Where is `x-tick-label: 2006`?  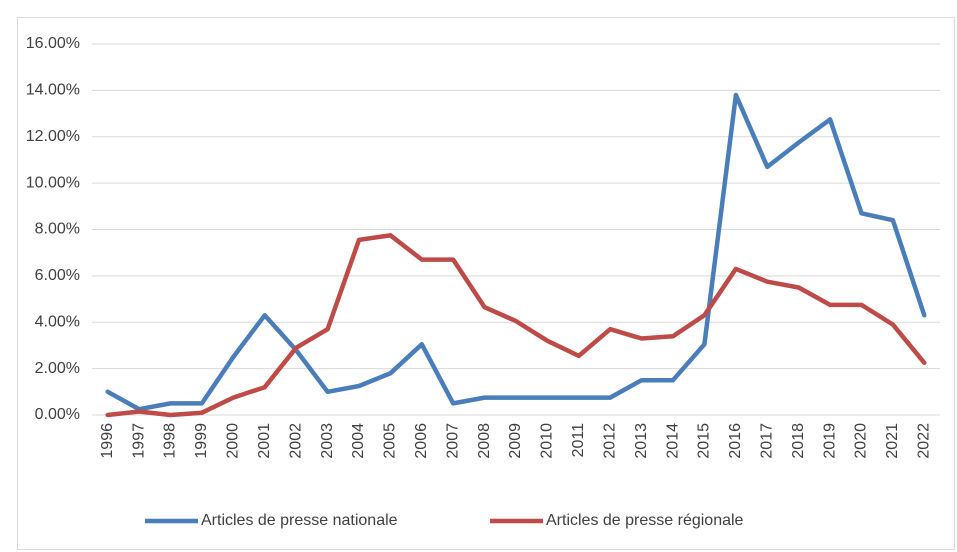
x-tick-label: 2006 is located at coordinates (421, 441).